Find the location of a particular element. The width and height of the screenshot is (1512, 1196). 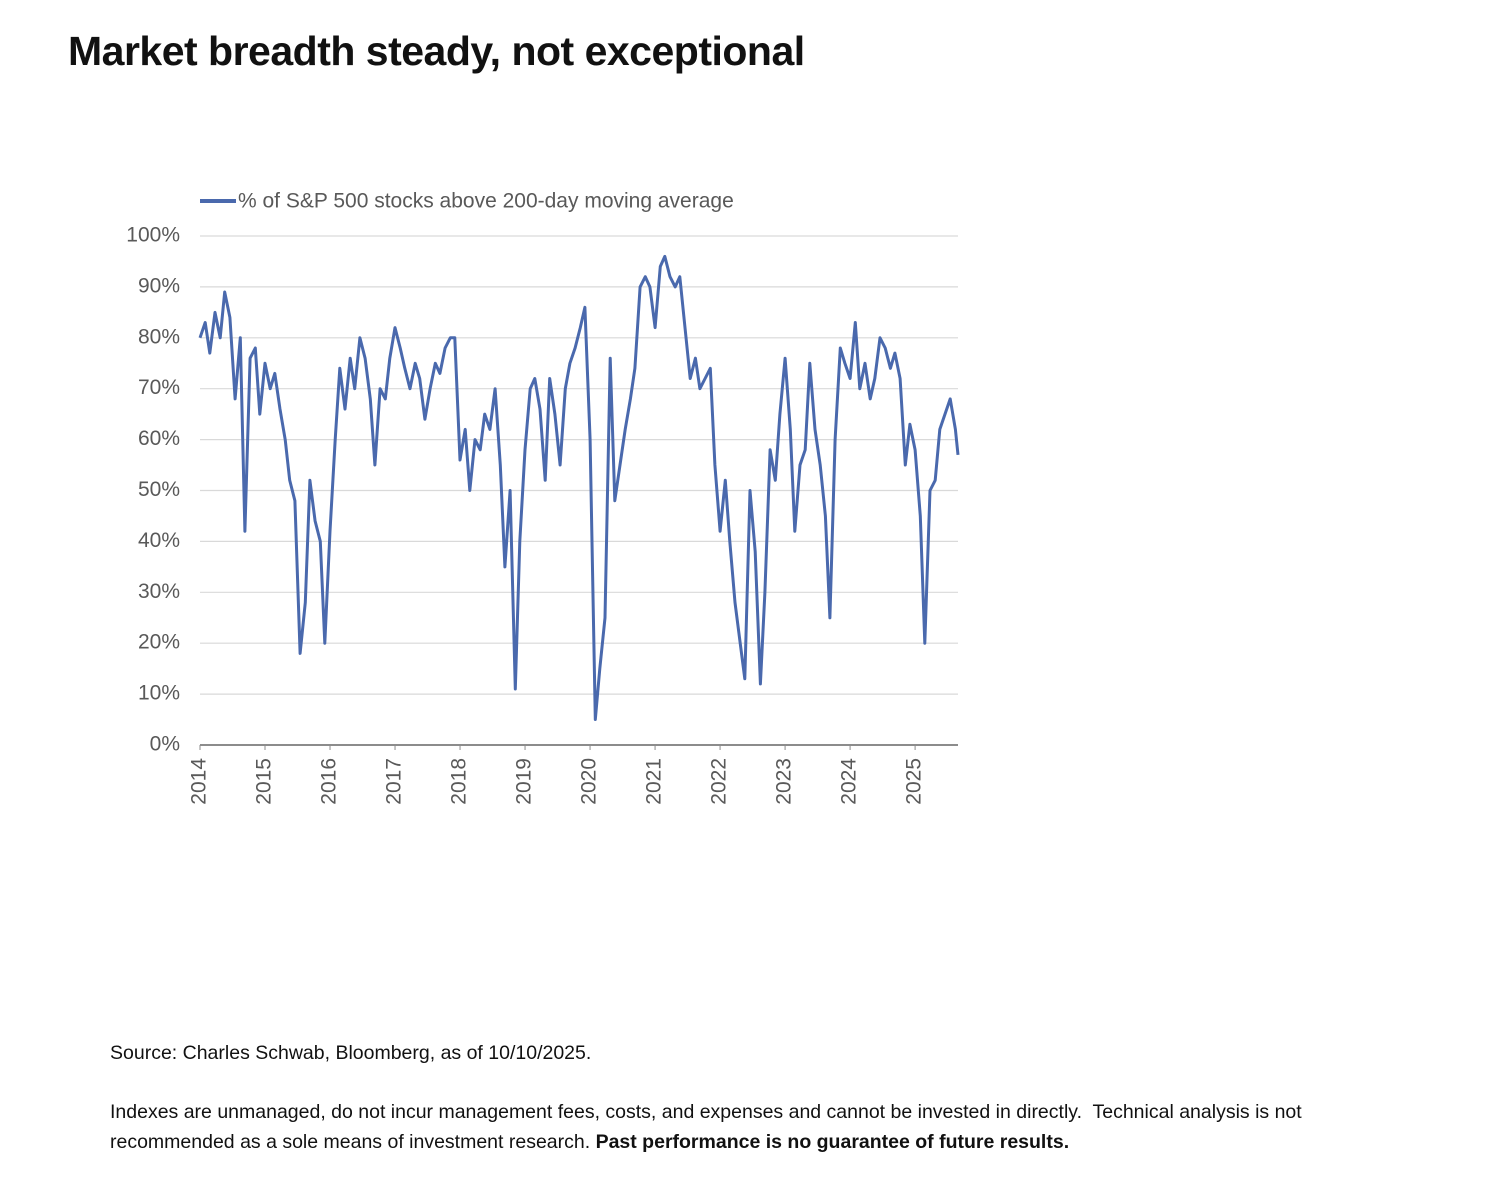

y-tick-label: 30% is located at coordinates (159, 591).